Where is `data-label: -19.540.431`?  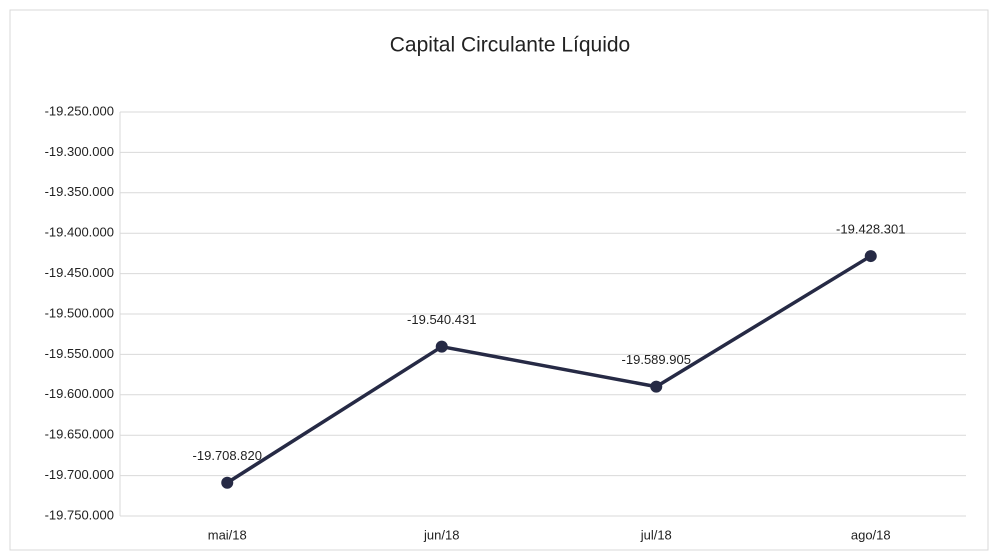 data-label: -19.540.431 is located at coordinates (441, 319).